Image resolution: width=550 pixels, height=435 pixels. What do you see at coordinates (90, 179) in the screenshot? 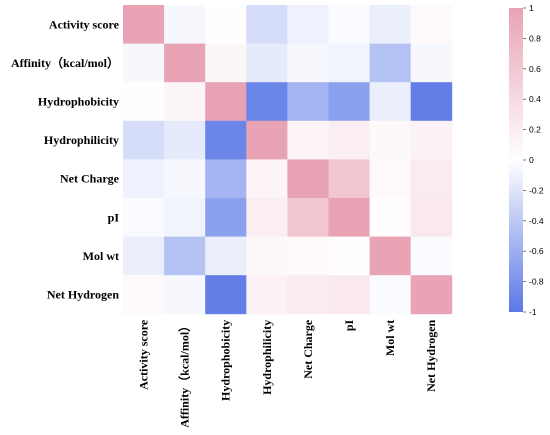
I see `row-label: Net Charge` at bounding box center [90, 179].